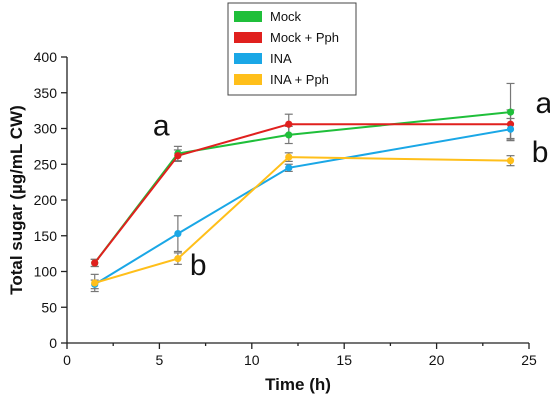 The image size is (550, 403). Describe the element at coordinates (46, 272) in the screenshot. I see `y-tick-label: 100` at that location.